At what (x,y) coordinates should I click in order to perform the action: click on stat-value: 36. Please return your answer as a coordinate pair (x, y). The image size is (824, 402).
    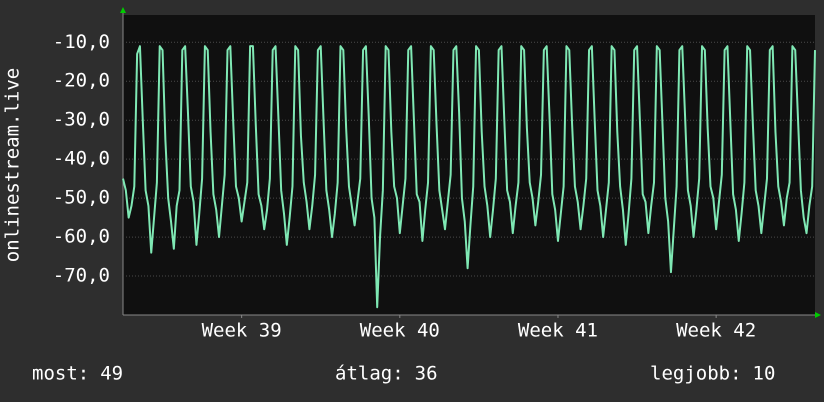
    Looking at the image, I should click on (426, 374).